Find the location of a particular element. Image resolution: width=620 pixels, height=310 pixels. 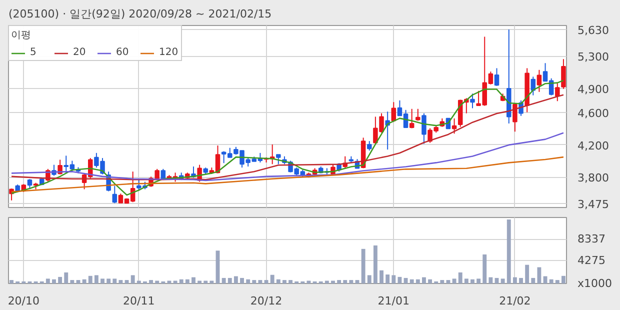

x-tick-label: 21/01 is located at coordinates (394, 301).